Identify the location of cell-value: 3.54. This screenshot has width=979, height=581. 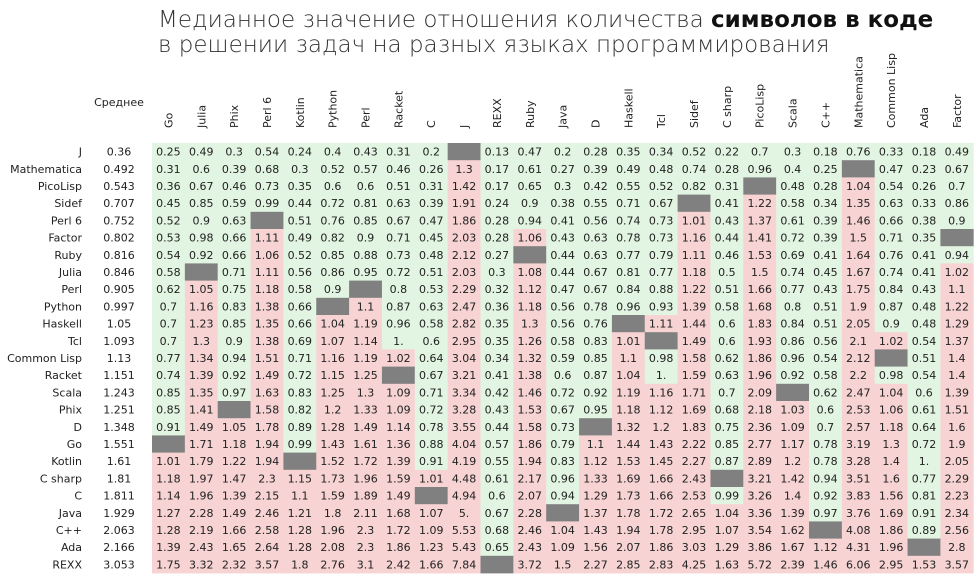
(759, 530).